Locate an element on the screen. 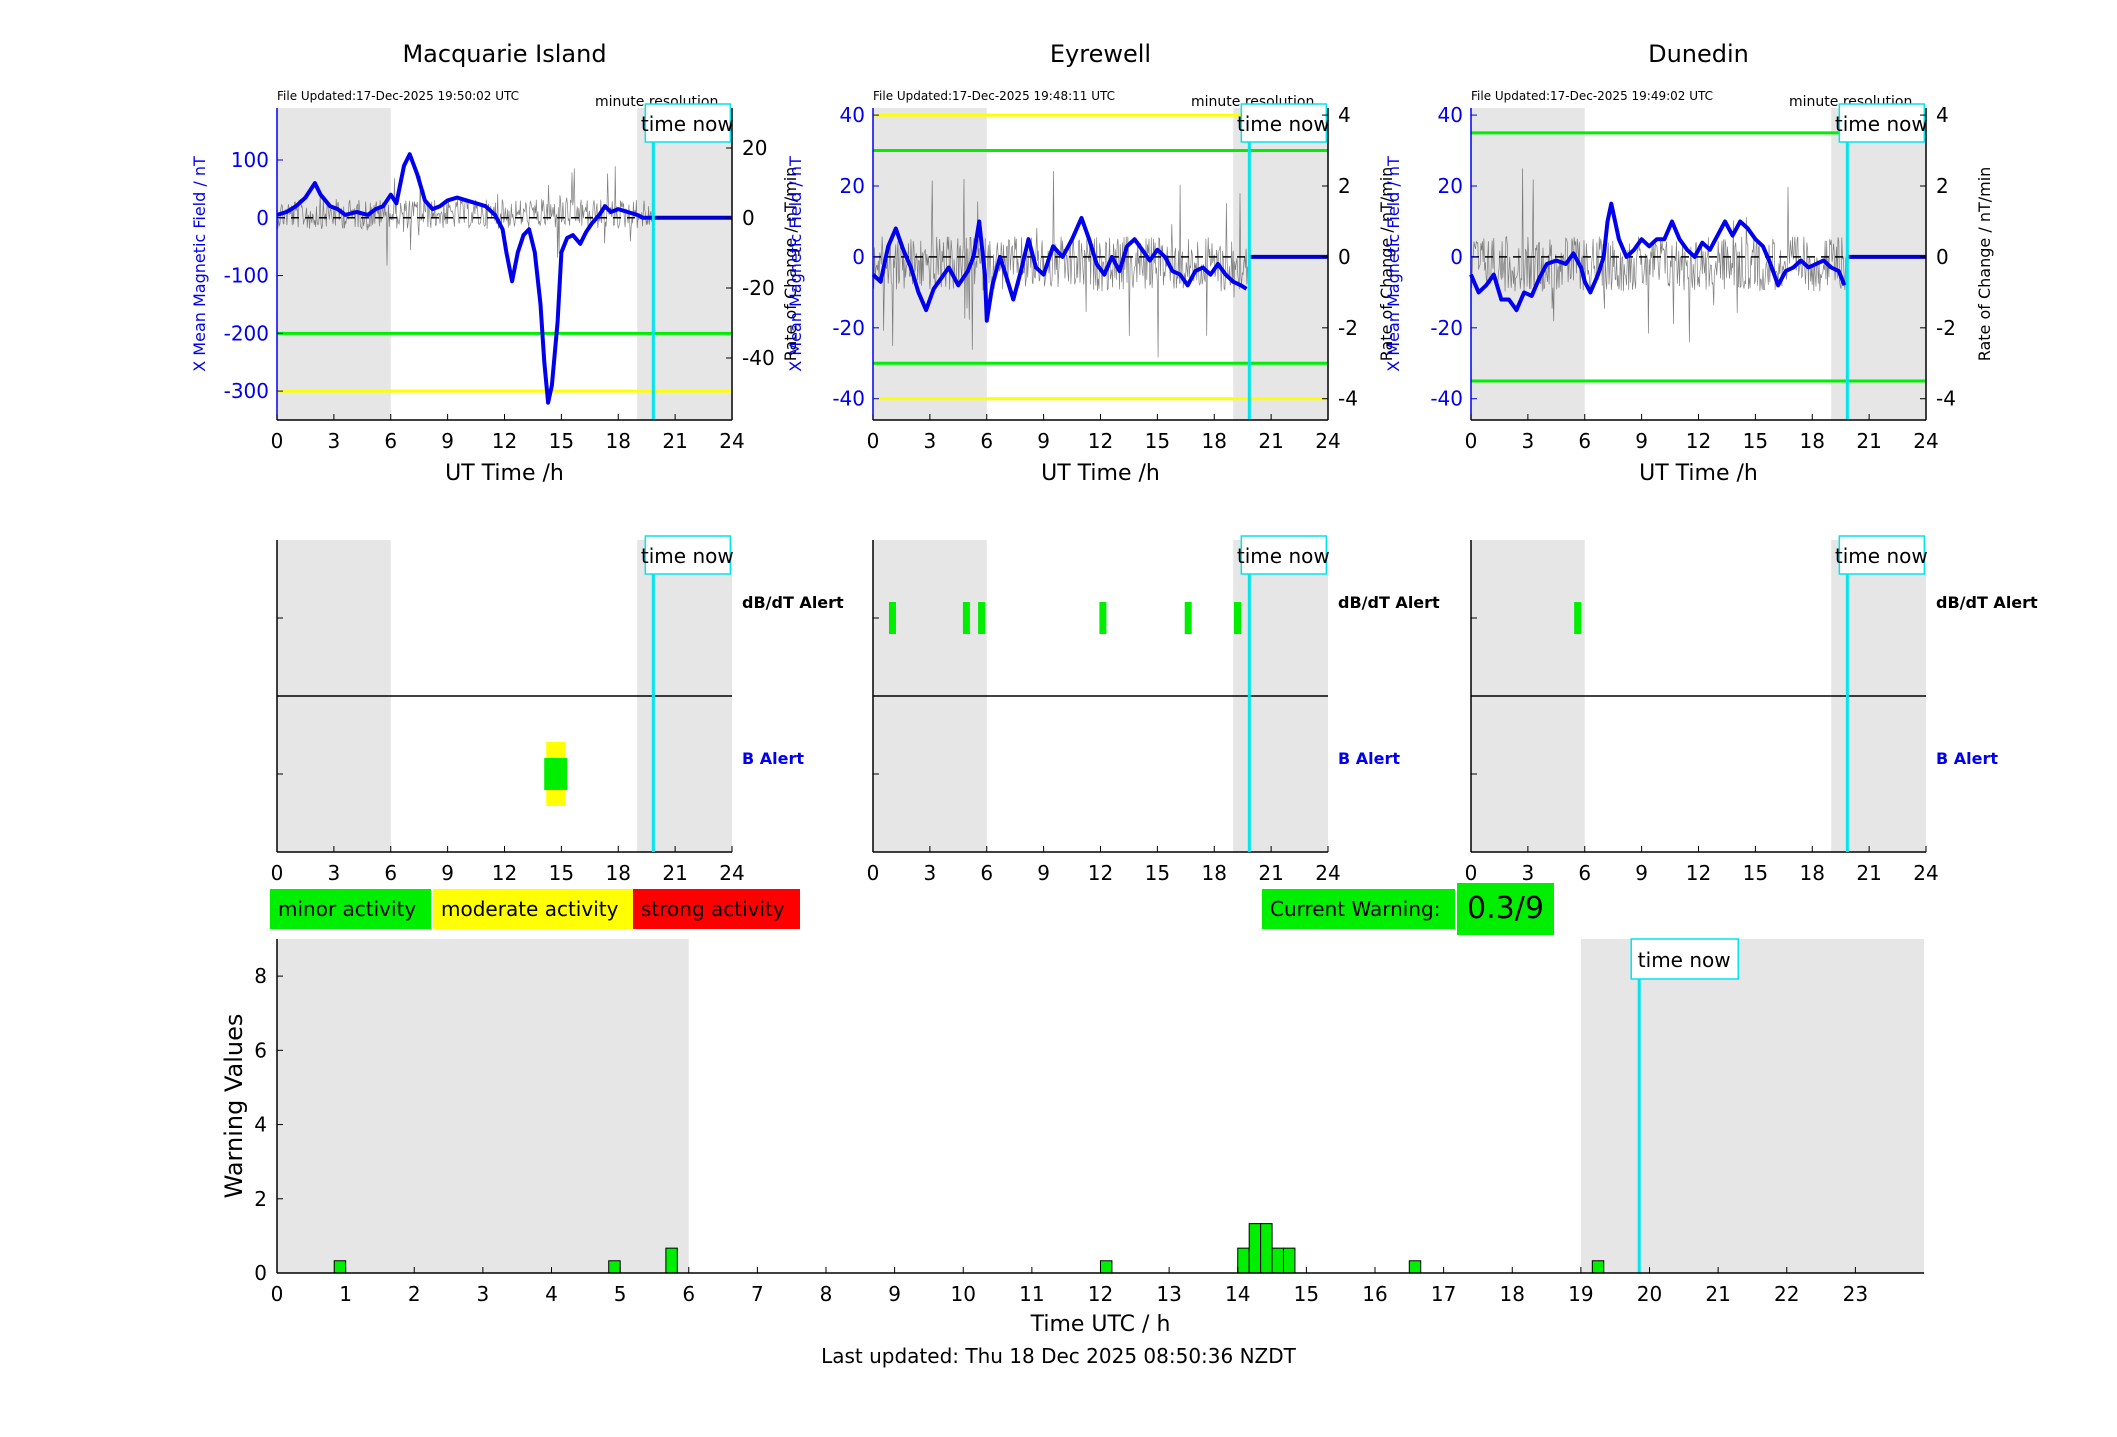 The width and height of the screenshot is (2117, 1437). x-tick-label: 20 is located at coordinates (1649, 1294).